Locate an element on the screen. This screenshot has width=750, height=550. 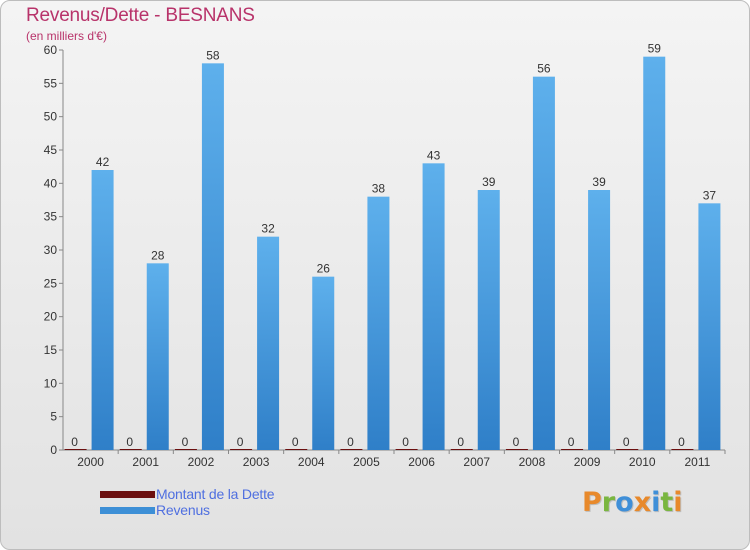
legend-item-dette: Montant de la Dette is located at coordinates (187, 494).